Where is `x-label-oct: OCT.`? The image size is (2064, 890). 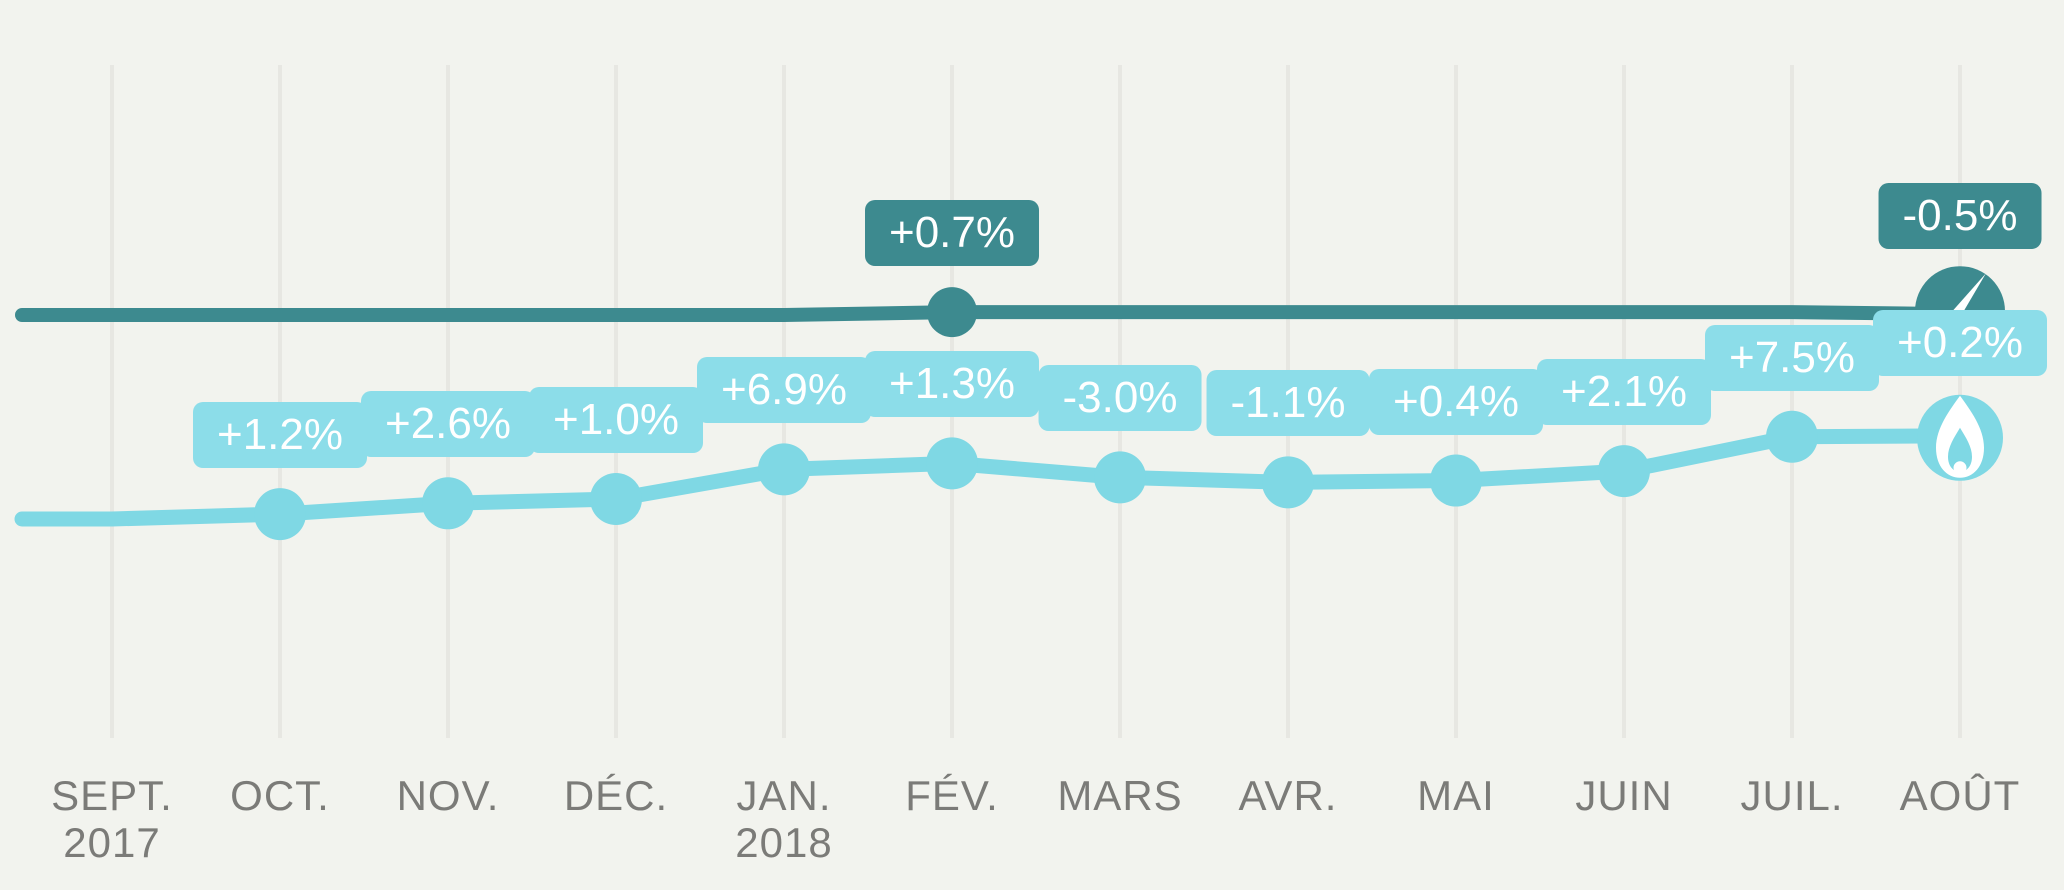
x-label-oct: OCT. is located at coordinates (280, 795).